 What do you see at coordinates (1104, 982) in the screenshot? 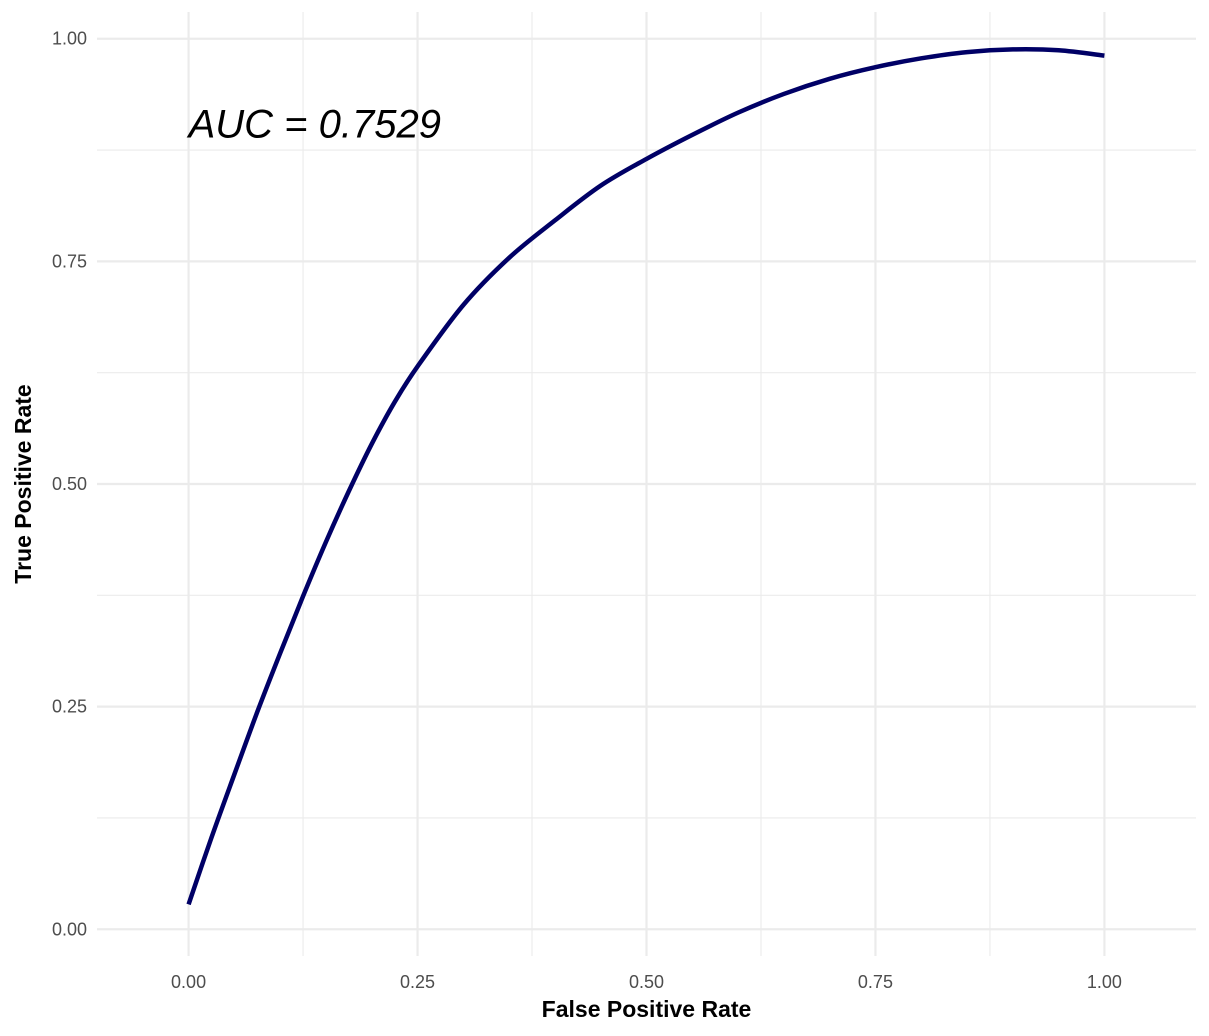
I see `x-tick-label: 1.00` at bounding box center [1104, 982].